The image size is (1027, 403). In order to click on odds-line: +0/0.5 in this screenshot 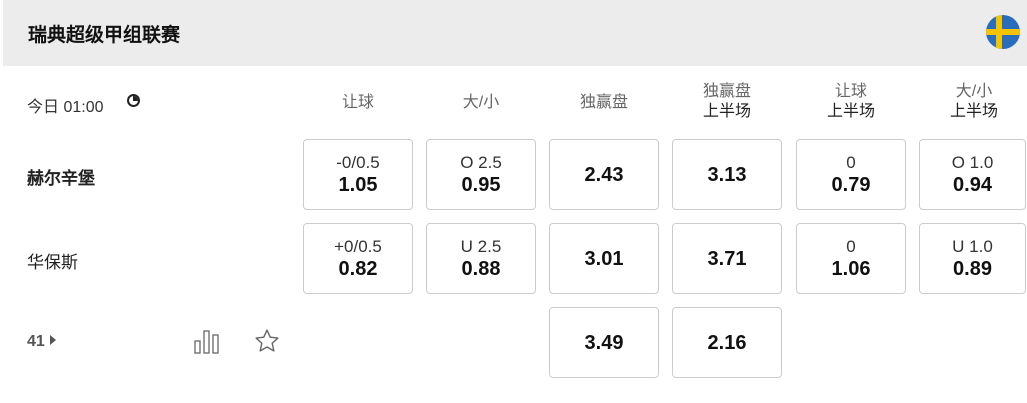, I will do `click(358, 246)`.